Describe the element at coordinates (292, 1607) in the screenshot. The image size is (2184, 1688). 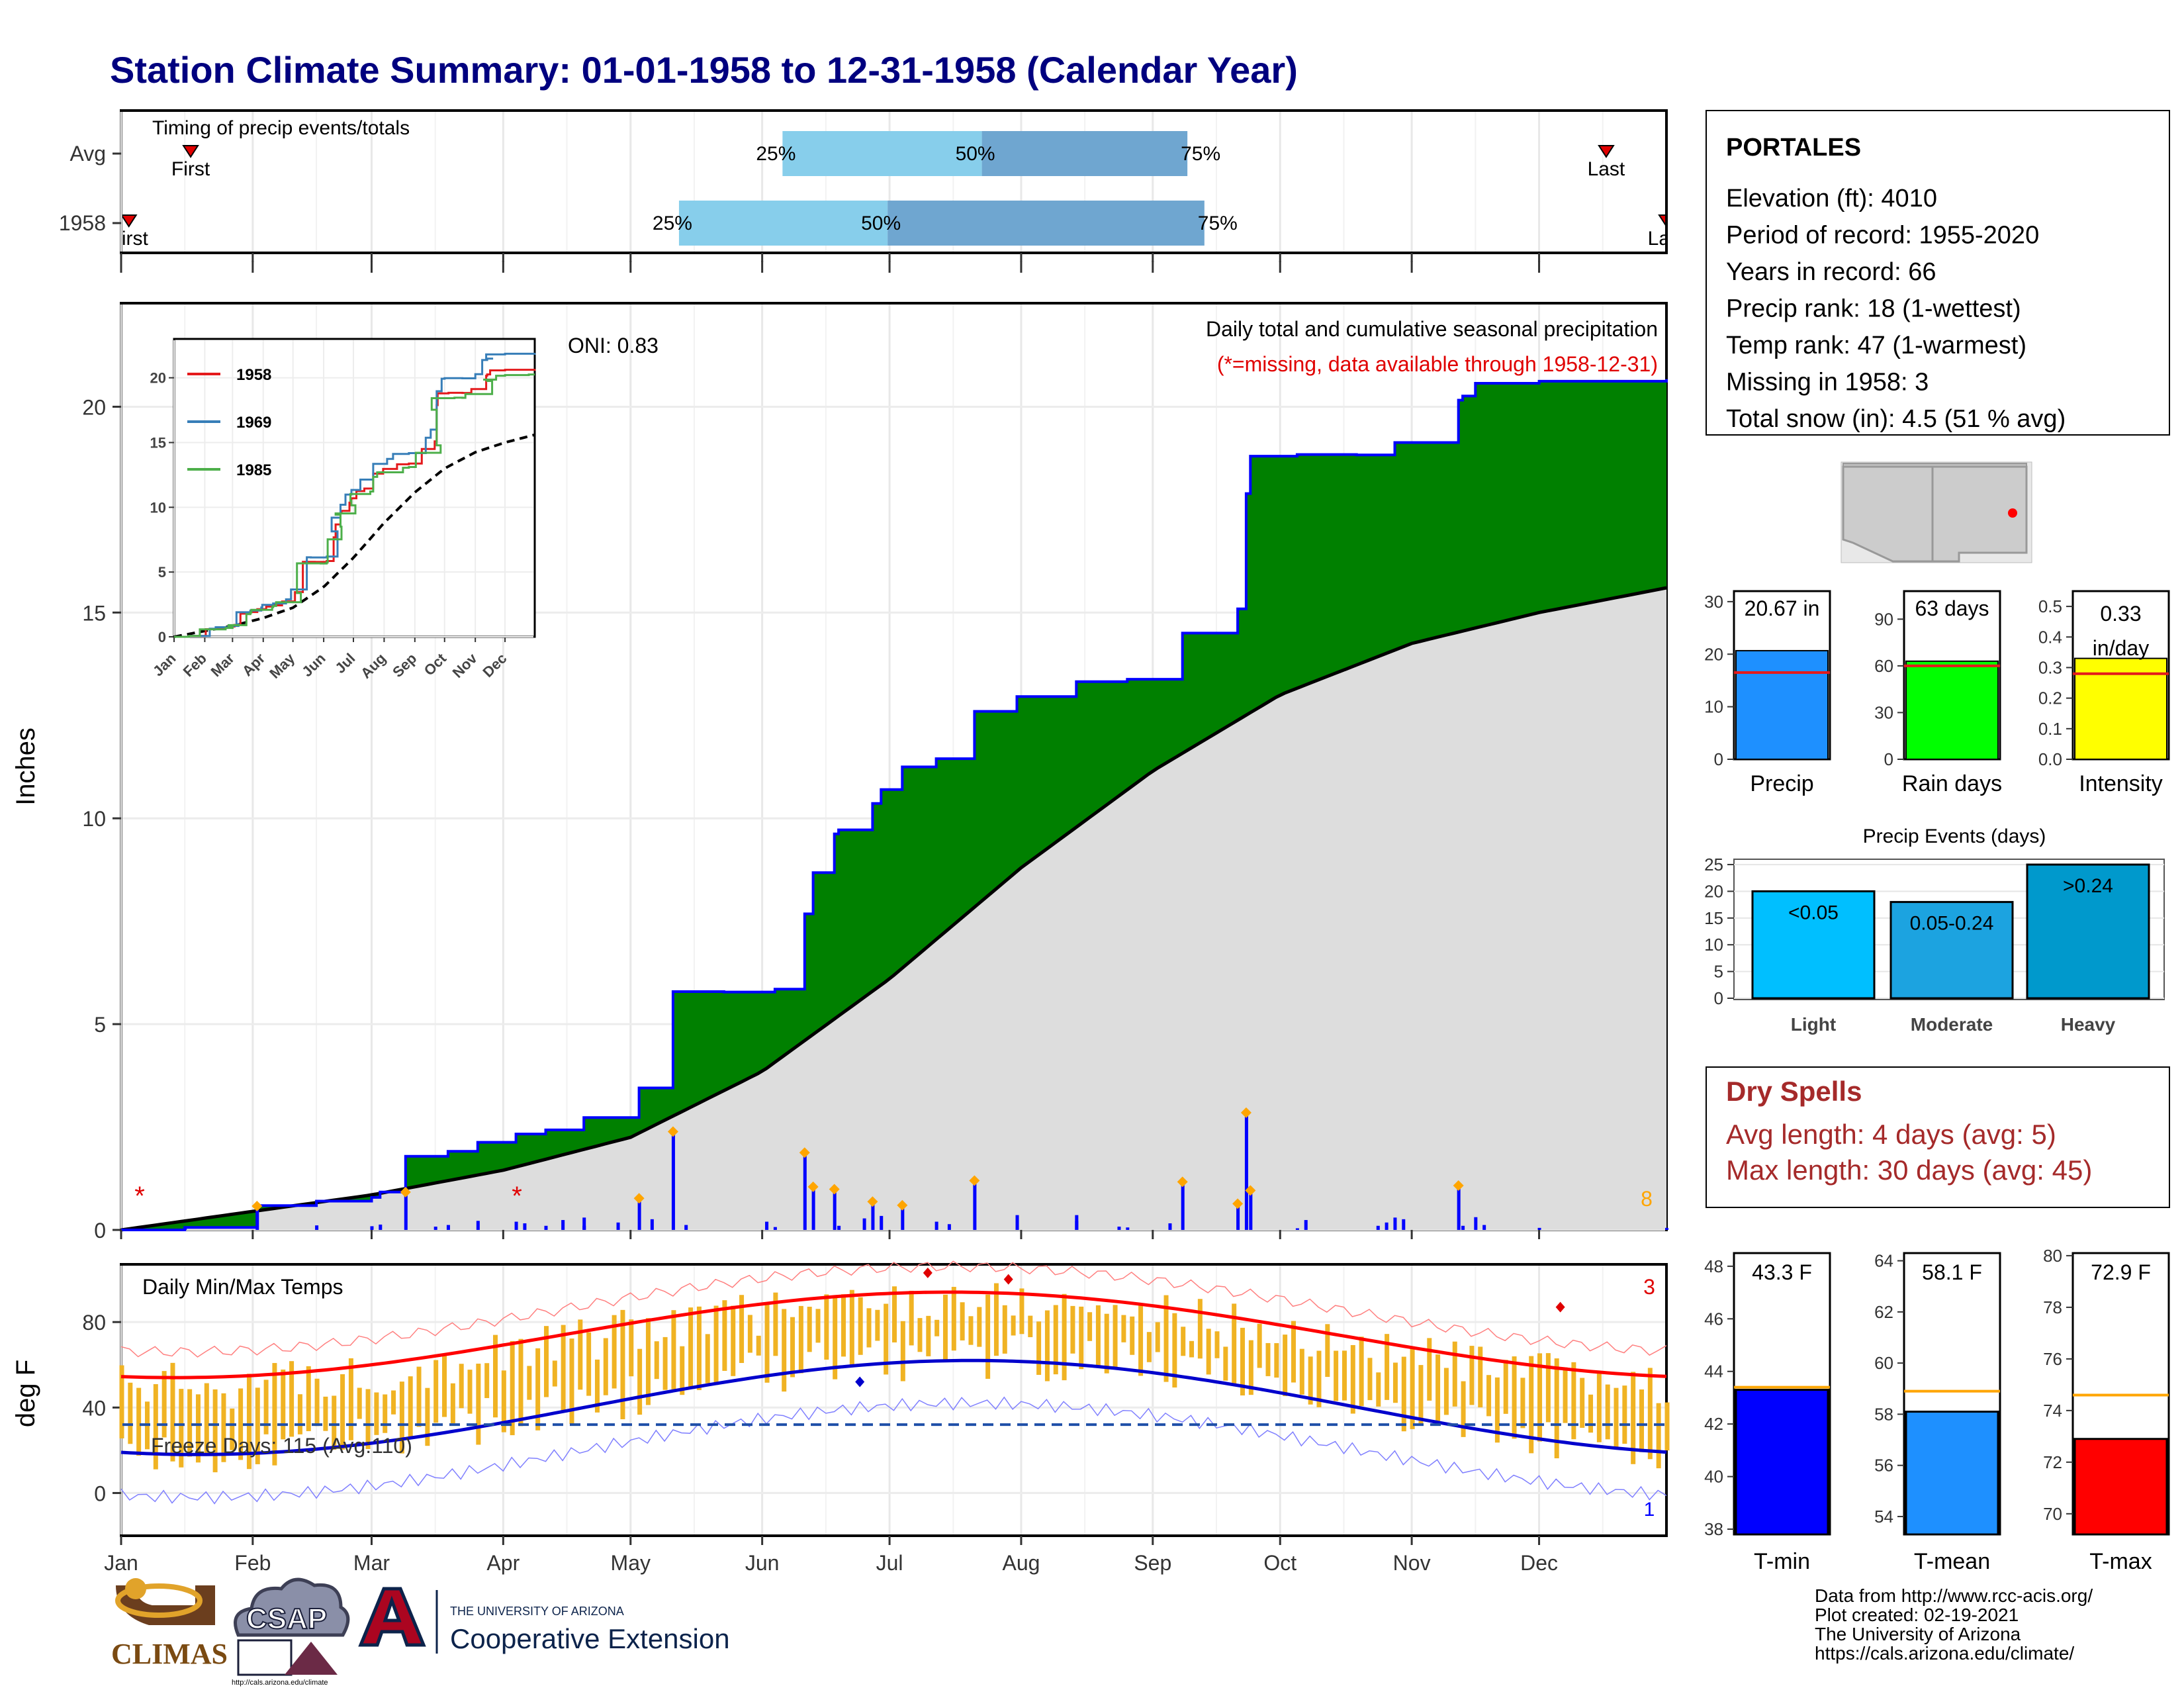
I see `csap-cloud` at that location.